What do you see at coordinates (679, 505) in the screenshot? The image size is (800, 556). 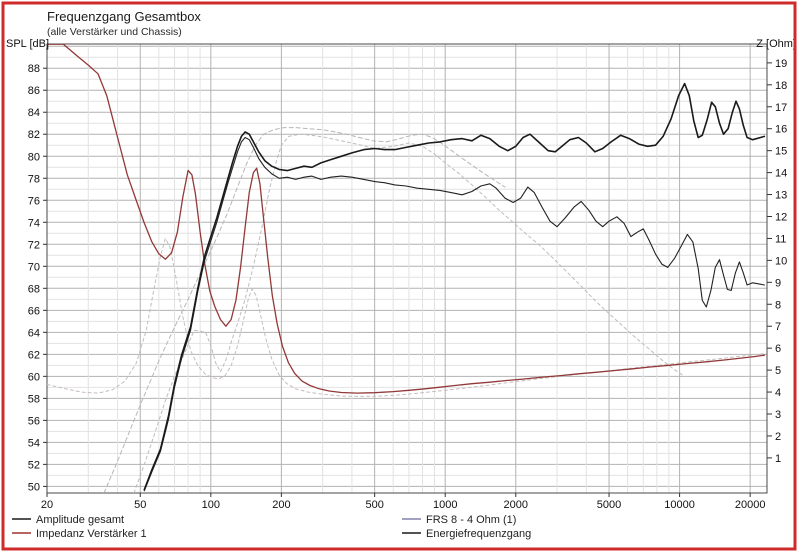 I see `x-tick-label: 10000` at bounding box center [679, 505].